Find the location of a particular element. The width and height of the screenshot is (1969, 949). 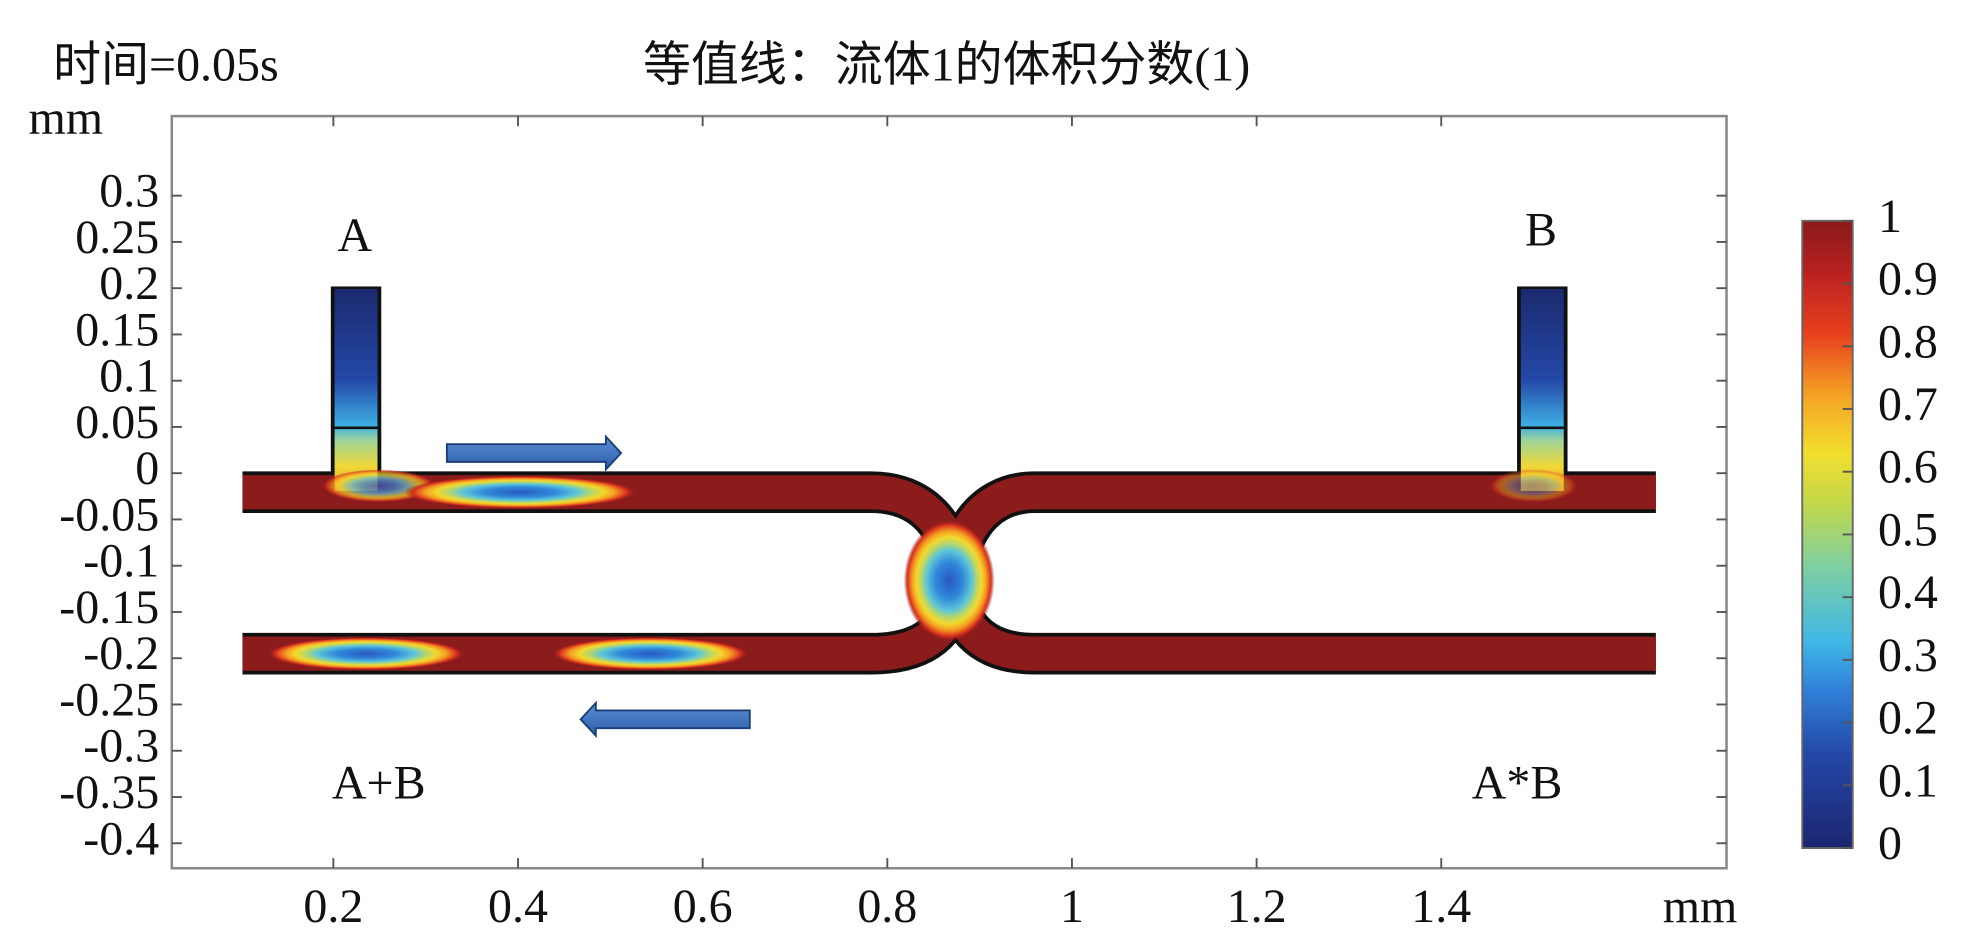

x-axis-label: mm is located at coordinates (1700, 906).